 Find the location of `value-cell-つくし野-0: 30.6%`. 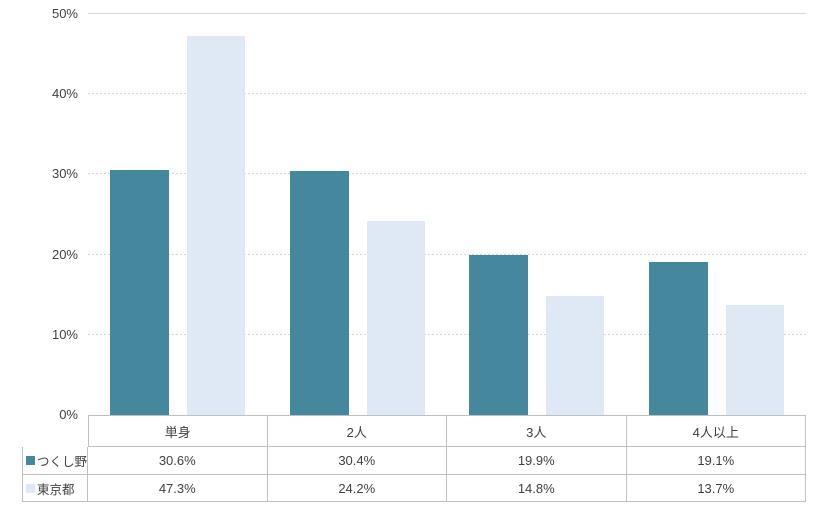

value-cell-つくし野-0: 30.6% is located at coordinates (178, 461).